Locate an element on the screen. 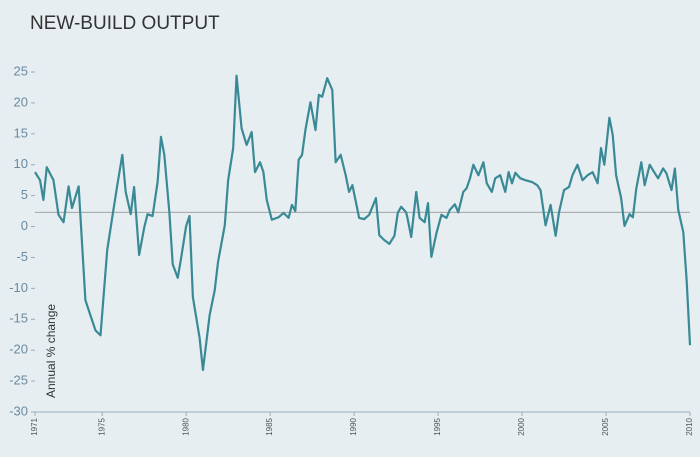 The image size is (700, 457). x-tick-label: 1995 is located at coordinates (437, 426).